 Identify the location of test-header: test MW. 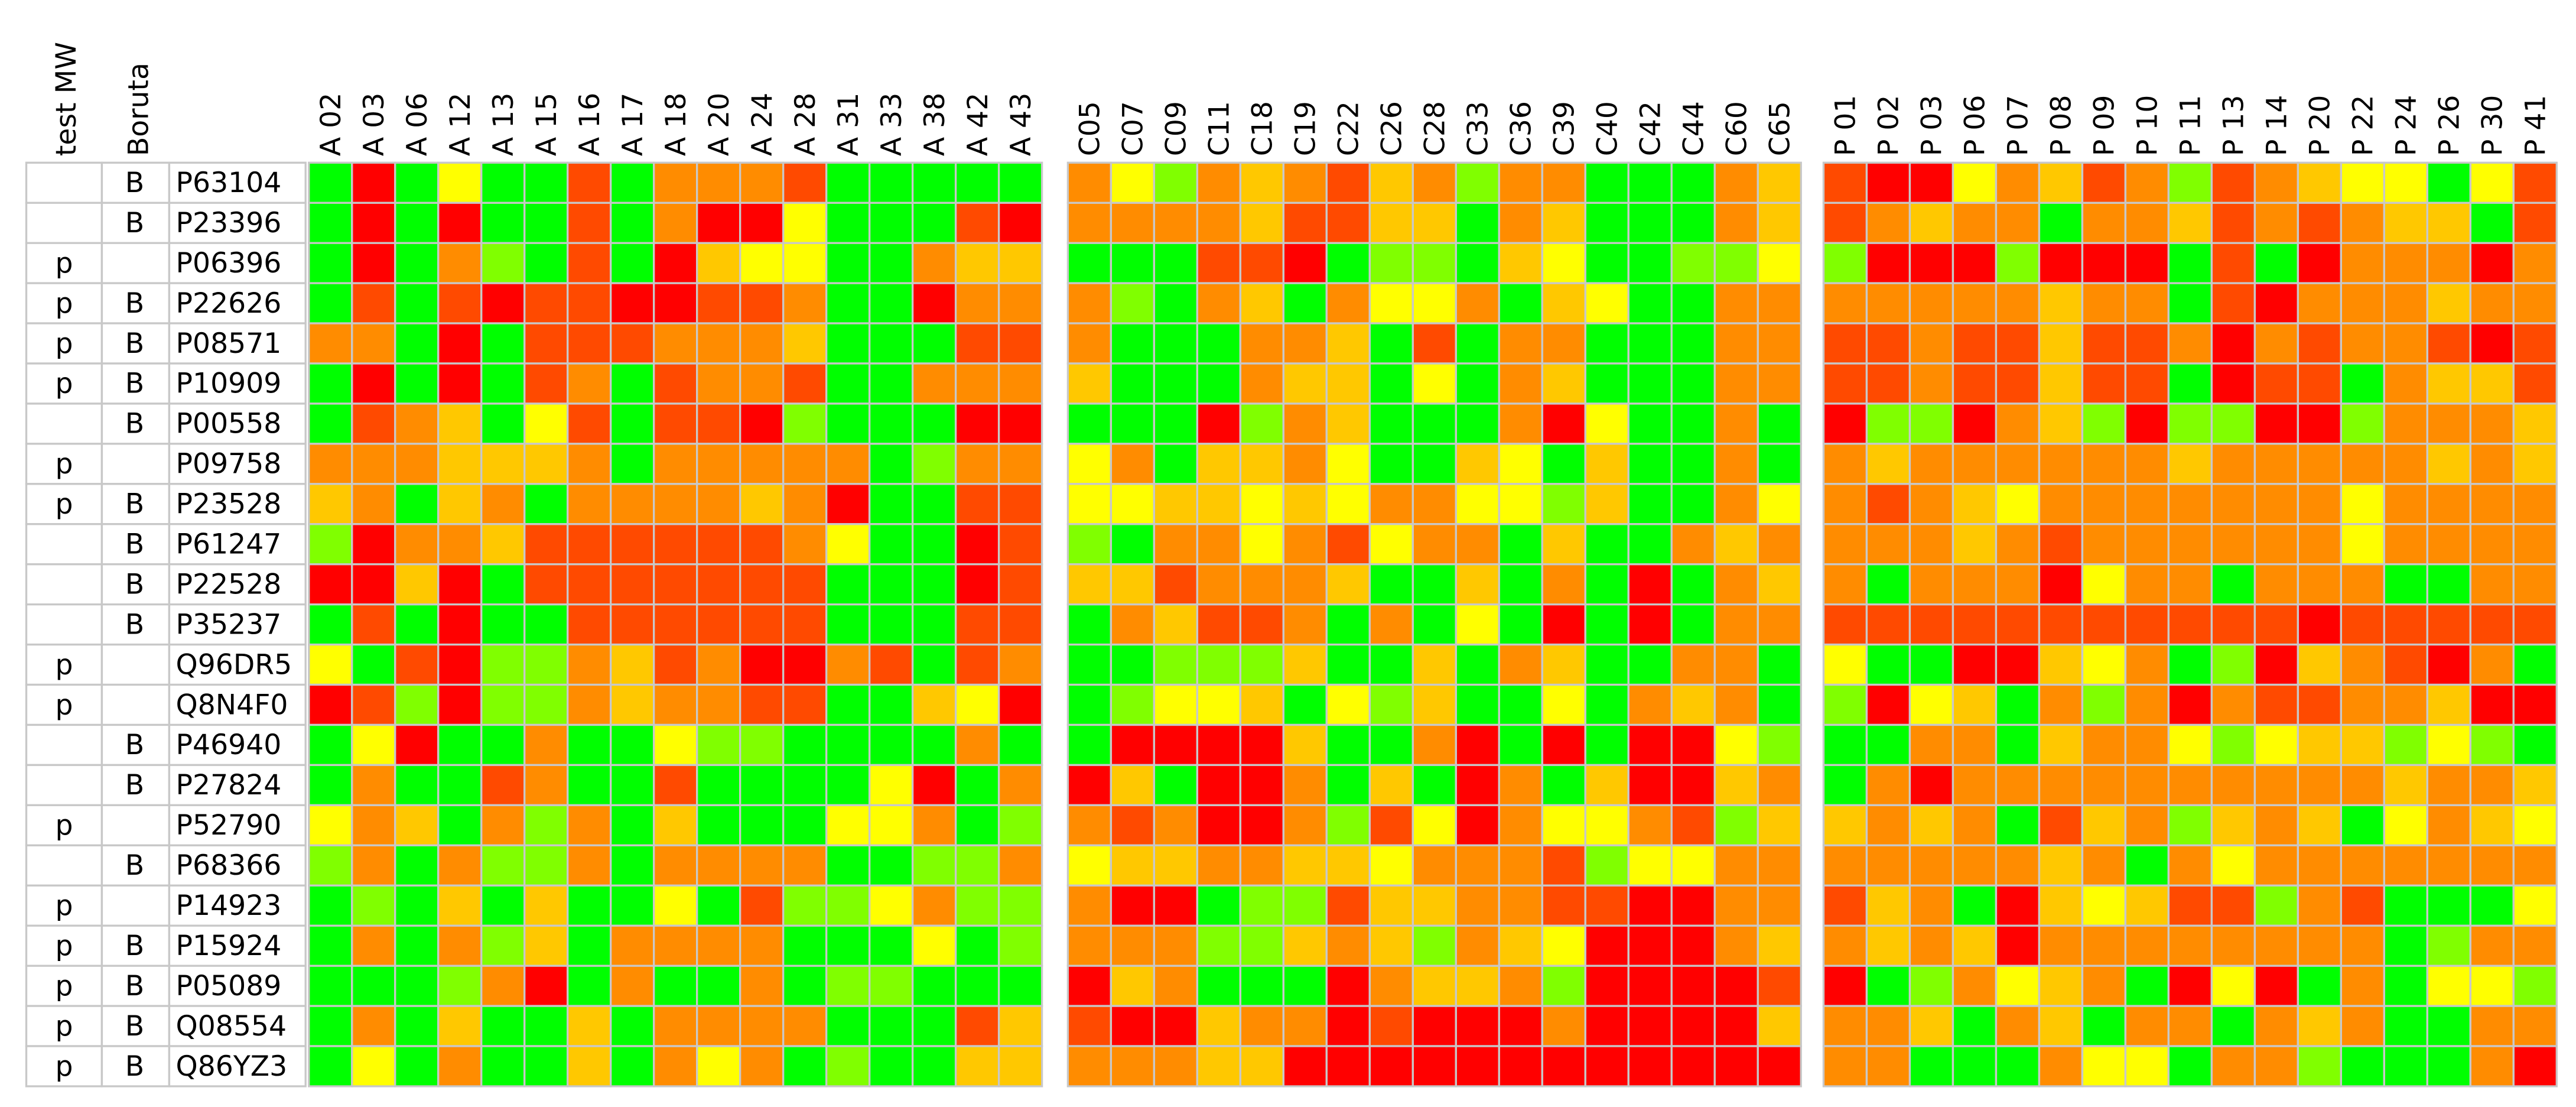
(66, 99).